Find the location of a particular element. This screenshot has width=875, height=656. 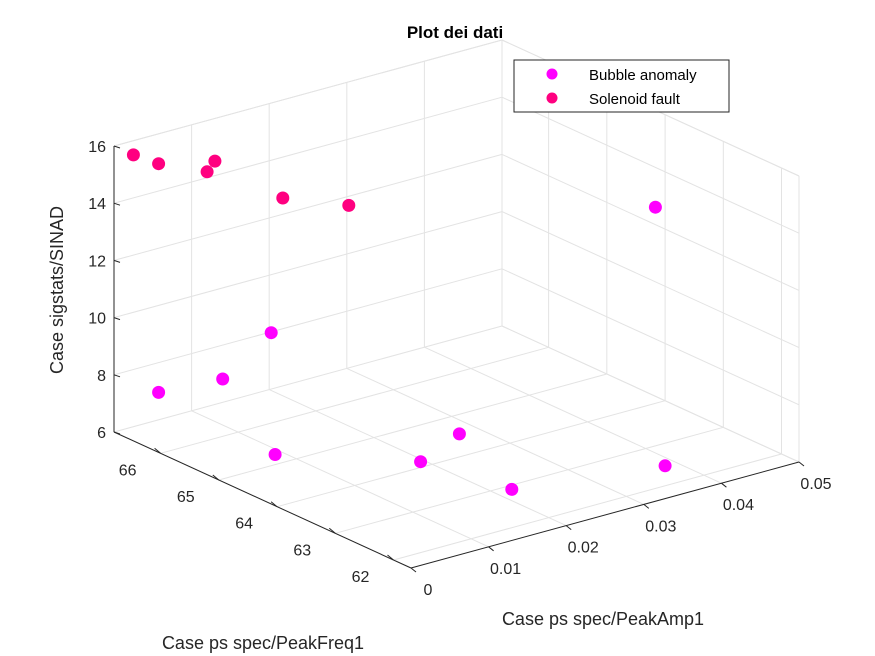

legend-marker-solenoid-fault is located at coordinates (552, 98).